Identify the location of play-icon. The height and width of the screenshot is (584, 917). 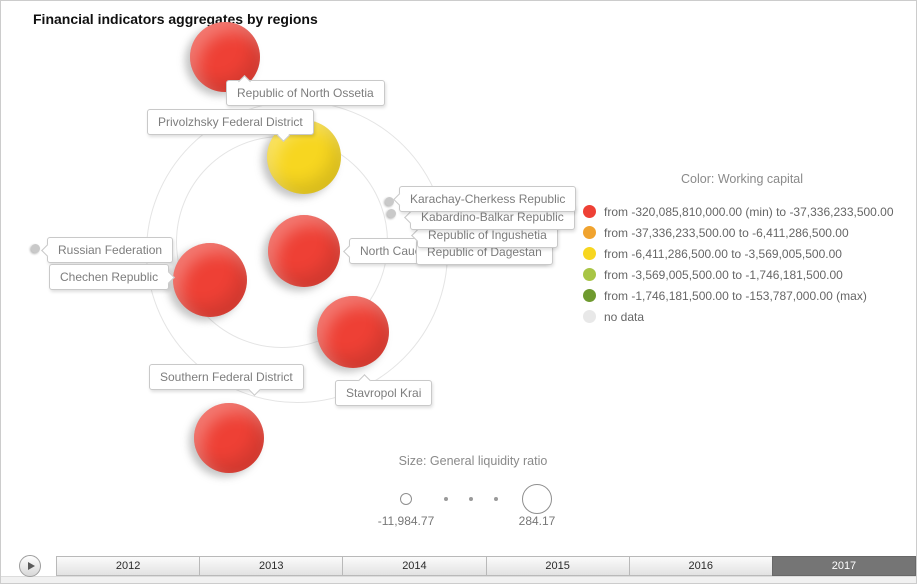
(31, 566).